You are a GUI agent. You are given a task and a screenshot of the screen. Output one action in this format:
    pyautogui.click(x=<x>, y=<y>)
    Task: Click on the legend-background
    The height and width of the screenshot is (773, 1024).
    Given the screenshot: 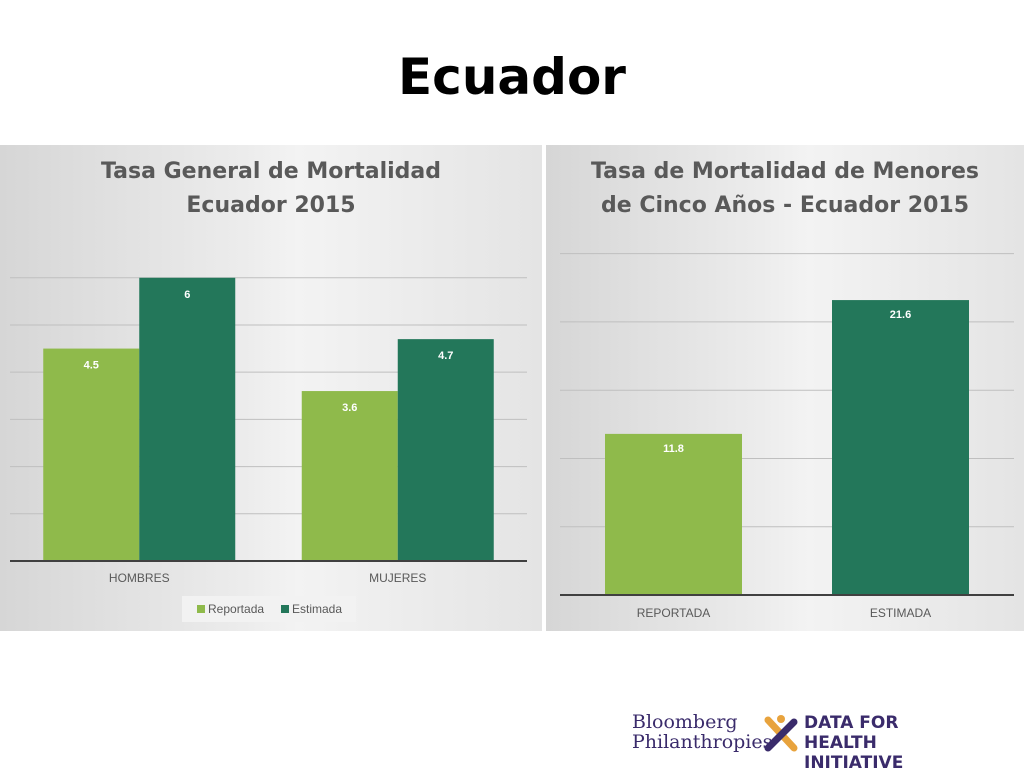 What is the action you would take?
    pyautogui.click(x=269, y=609)
    